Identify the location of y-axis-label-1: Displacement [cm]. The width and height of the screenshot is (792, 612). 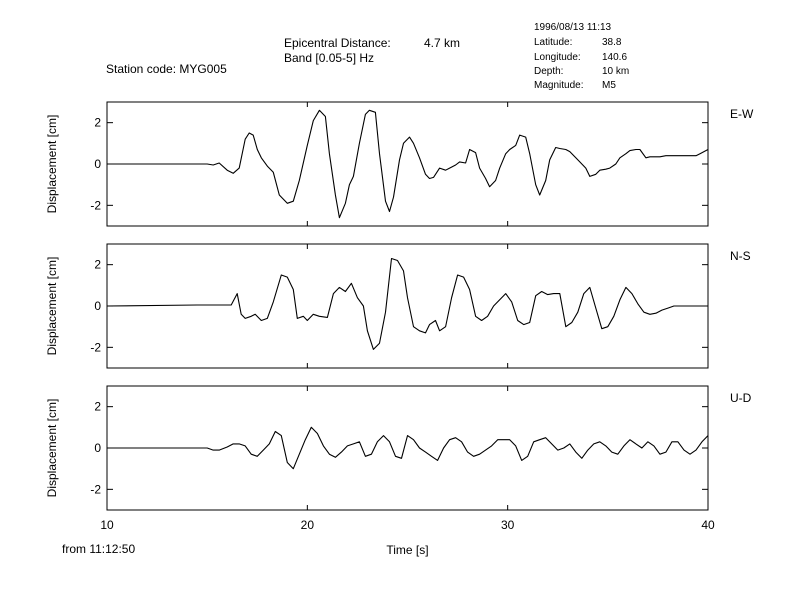
(52, 306).